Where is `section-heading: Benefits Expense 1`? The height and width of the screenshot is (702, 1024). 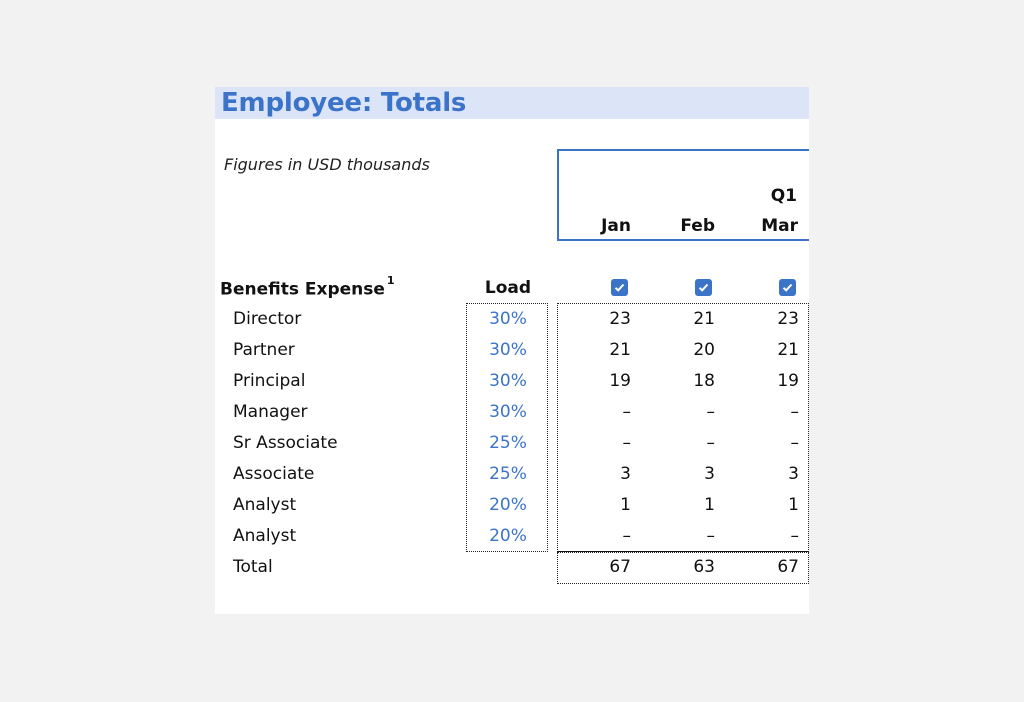 section-heading: Benefits Expense 1 is located at coordinates (307, 287).